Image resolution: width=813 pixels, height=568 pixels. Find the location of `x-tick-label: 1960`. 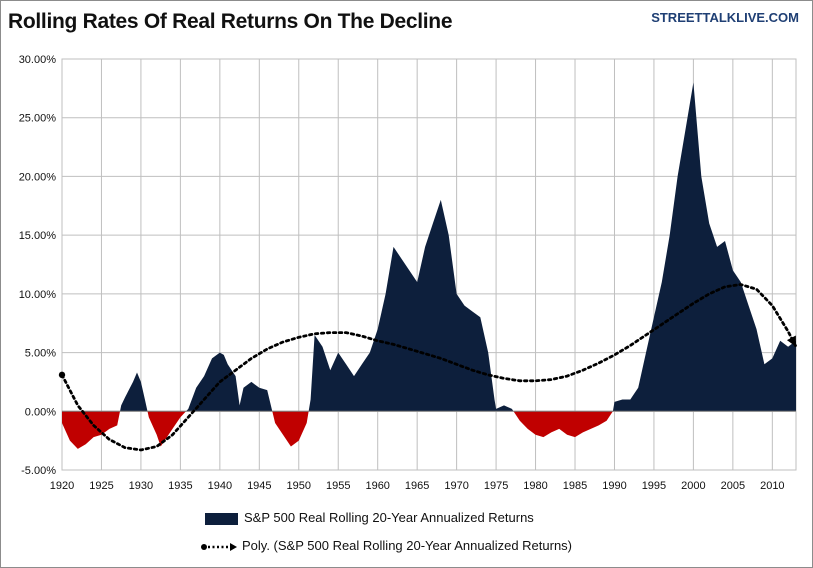

x-tick-label: 1960 is located at coordinates (377, 486).